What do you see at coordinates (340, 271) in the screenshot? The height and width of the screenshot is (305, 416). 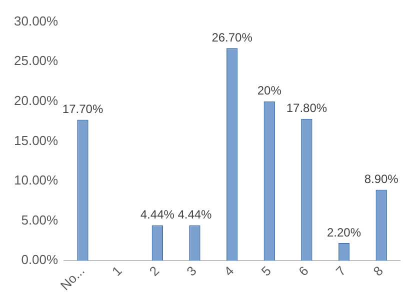 I see `x-tick-label: 7` at bounding box center [340, 271].